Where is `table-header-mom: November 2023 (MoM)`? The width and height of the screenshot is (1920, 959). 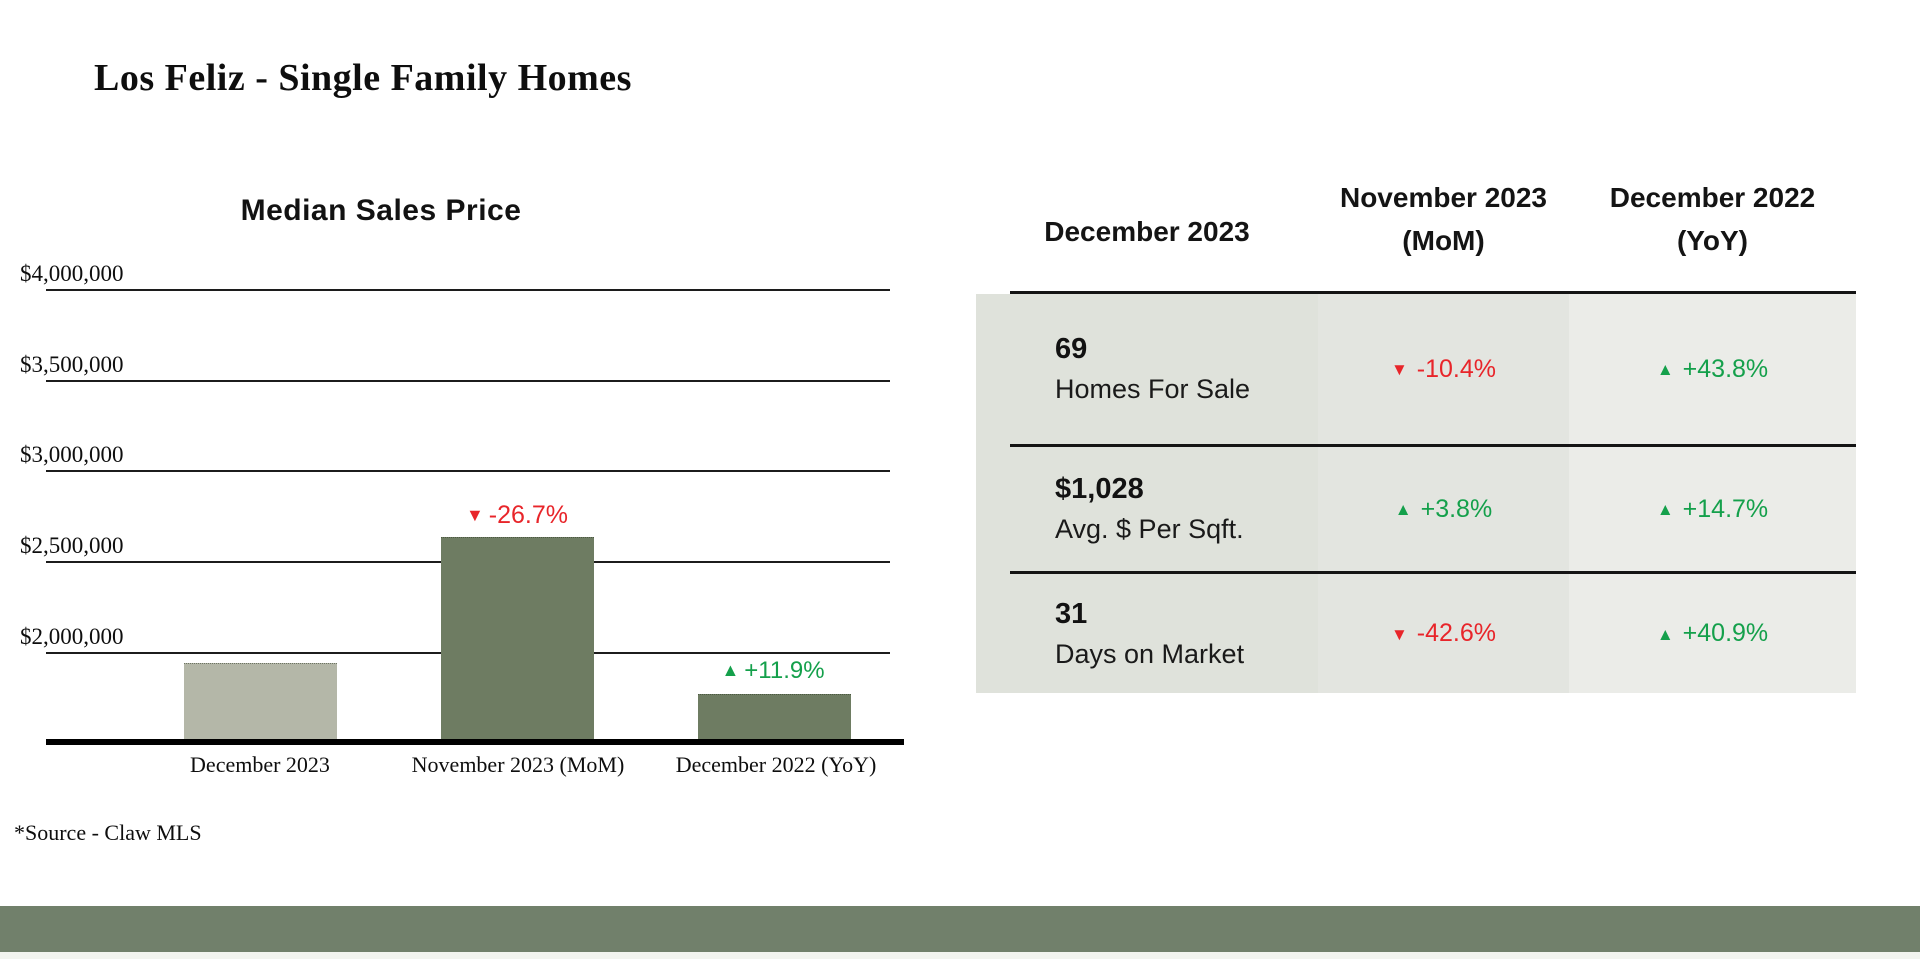 table-header-mom: November 2023 (MoM) is located at coordinates (1443, 219).